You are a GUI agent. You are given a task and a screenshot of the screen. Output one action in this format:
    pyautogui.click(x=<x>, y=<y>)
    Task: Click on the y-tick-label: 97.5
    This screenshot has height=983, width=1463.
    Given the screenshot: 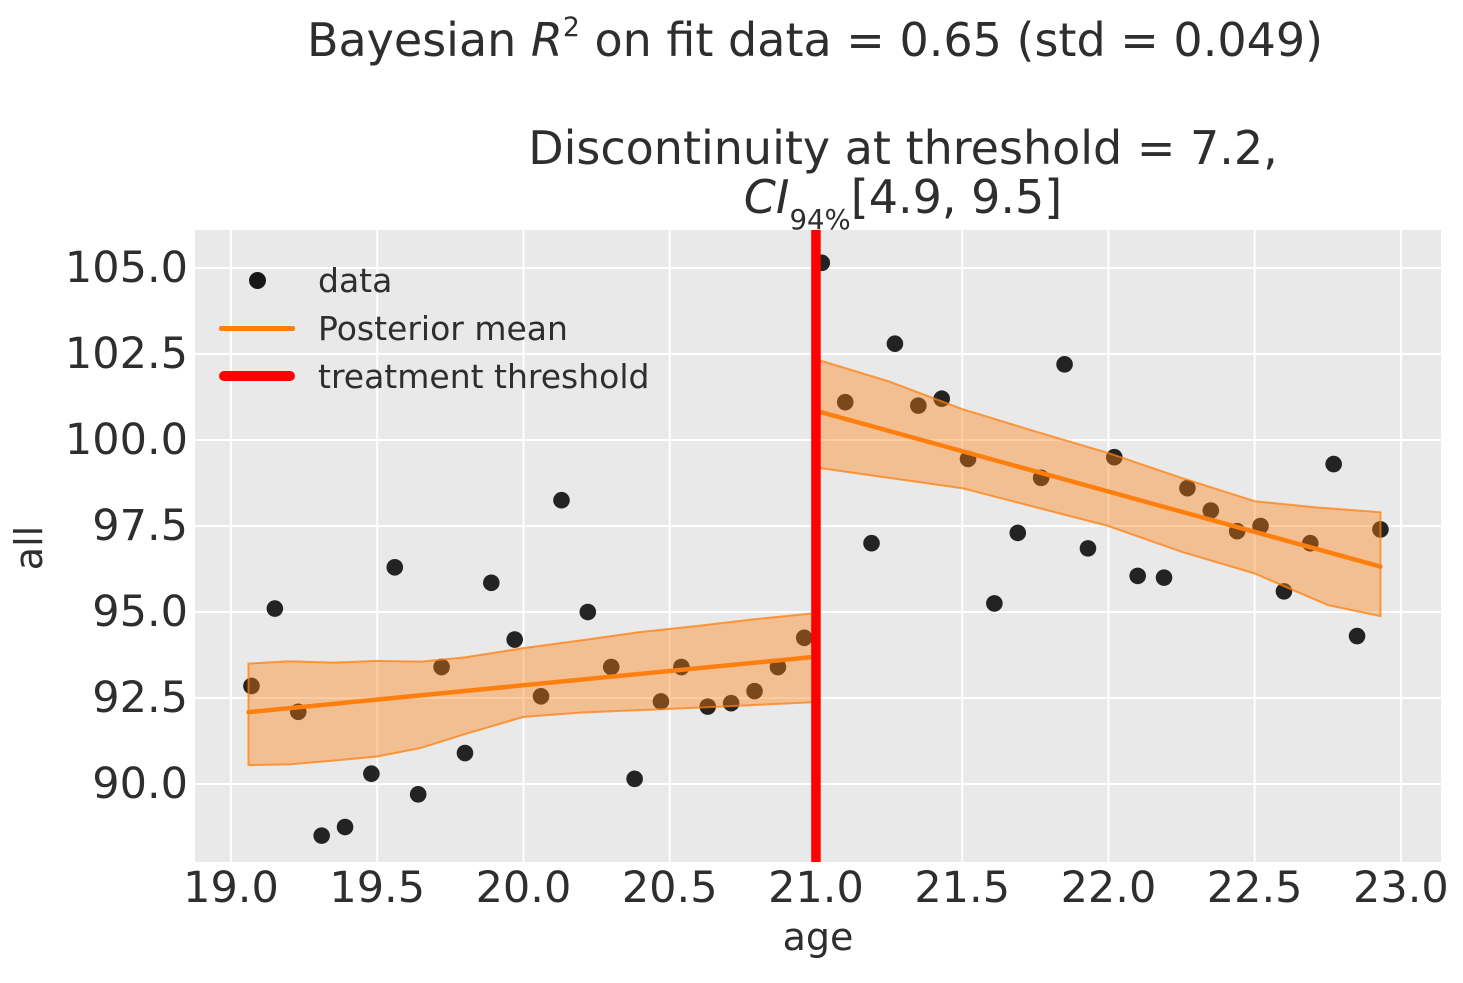 What is the action you would take?
    pyautogui.click(x=140, y=526)
    